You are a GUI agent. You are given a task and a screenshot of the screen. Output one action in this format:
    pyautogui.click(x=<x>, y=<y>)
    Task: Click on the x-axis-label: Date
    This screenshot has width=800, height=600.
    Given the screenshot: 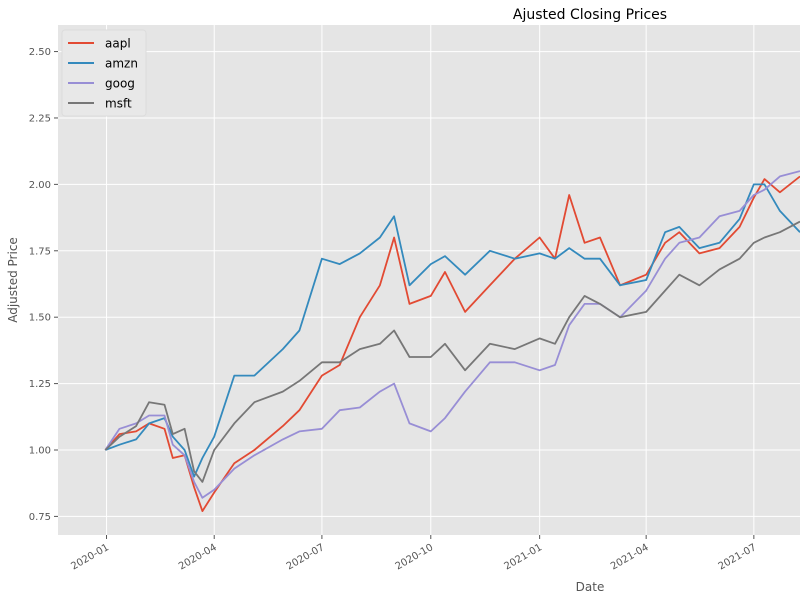 What is the action you would take?
    pyautogui.click(x=590, y=587)
    